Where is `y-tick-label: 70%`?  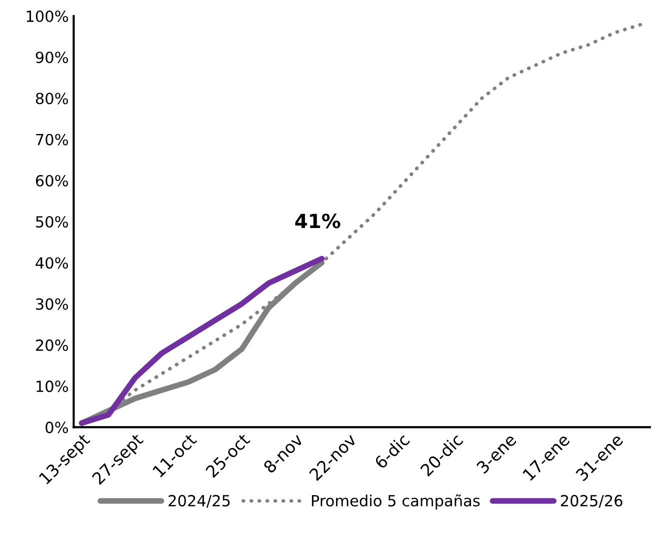
y-tick-label: 70% is located at coordinates (52, 140).